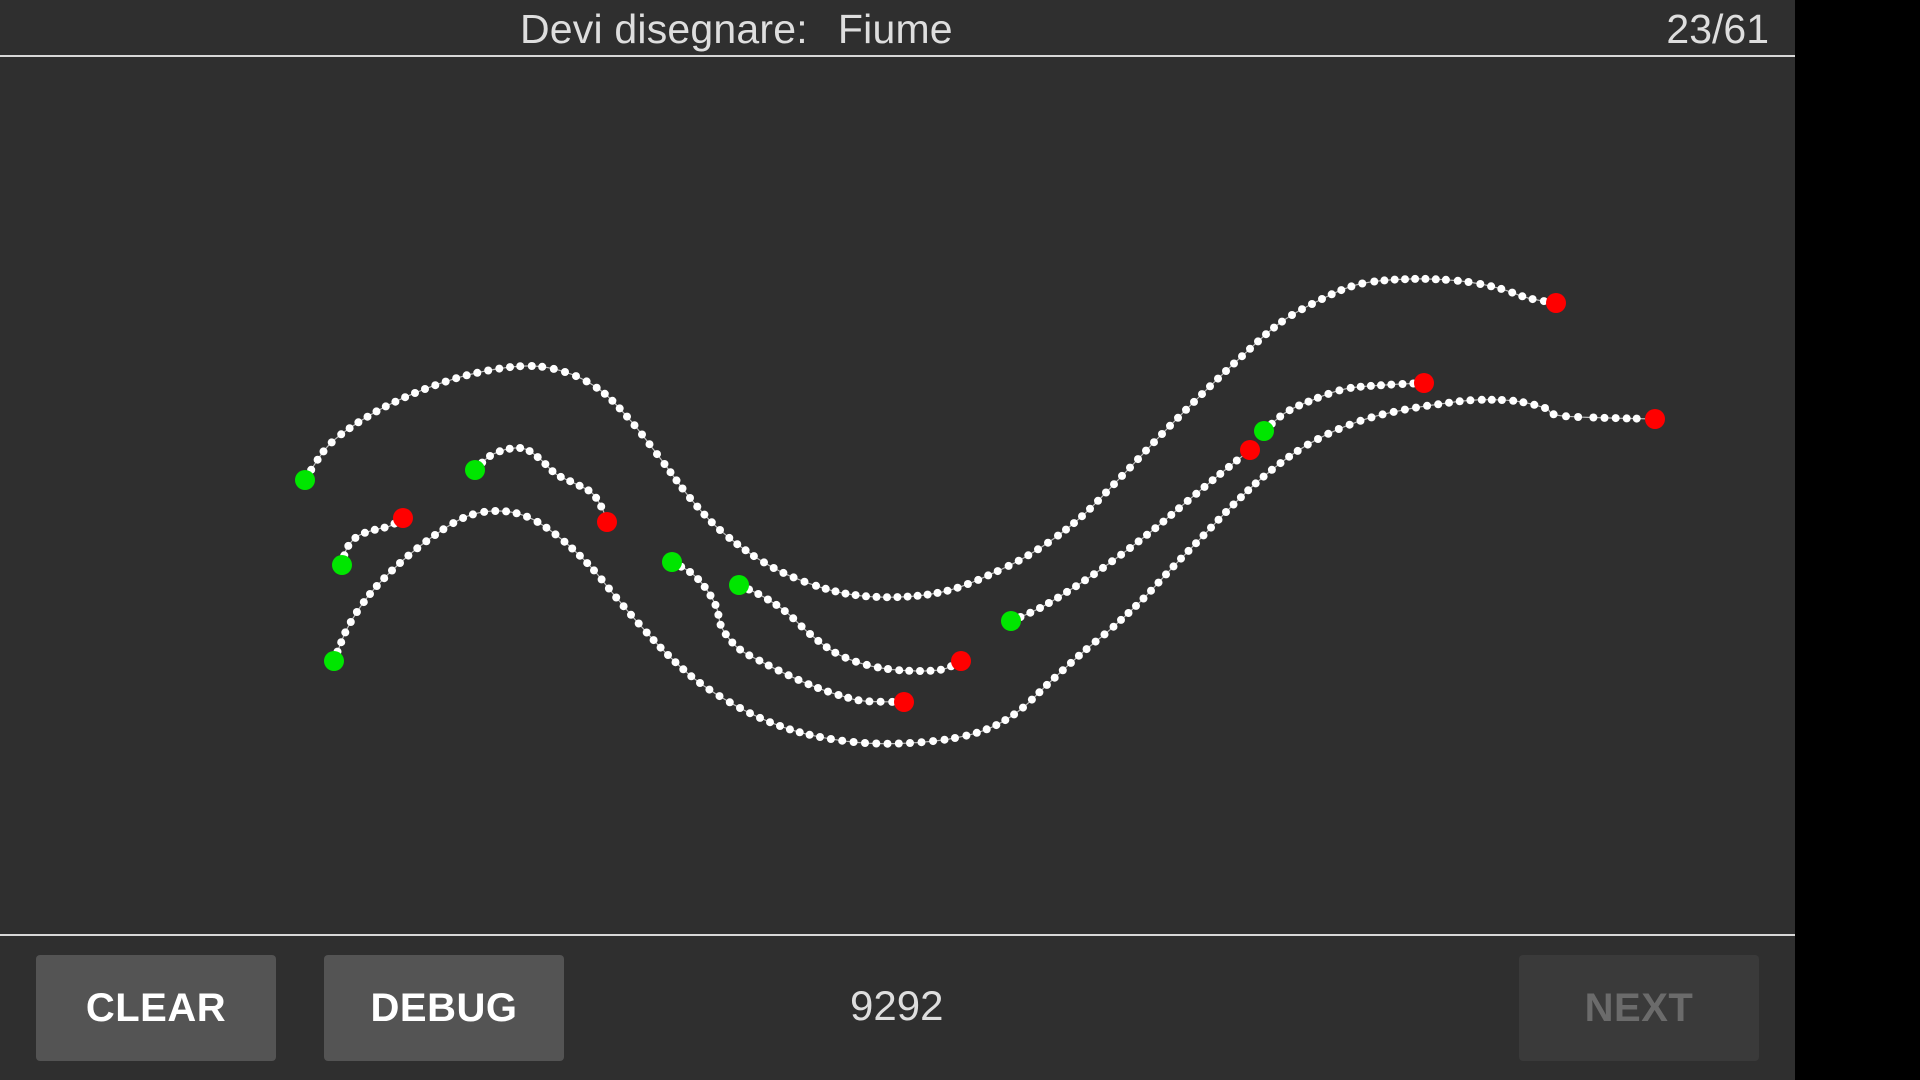 The image size is (1920, 1080). What do you see at coordinates (1639, 1008) in the screenshot?
I see `next-button: NEXT` at bounding box center [1639, 1008].